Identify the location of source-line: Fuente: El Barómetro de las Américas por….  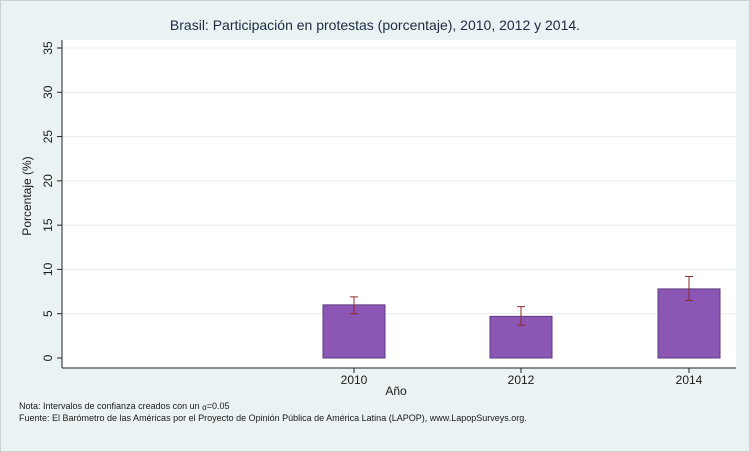
(273, 418).